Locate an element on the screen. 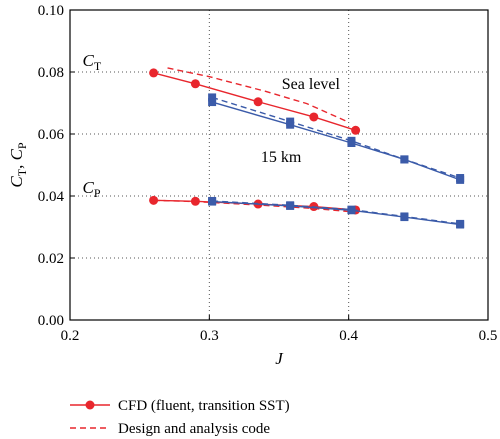 The width and height of the screenshot is (500, 439). series-ct_15km_cfd is located at coordinates (336, 141).